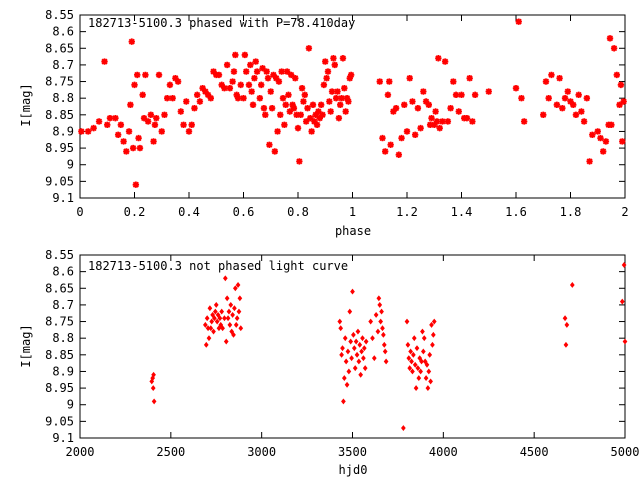 This screenshot has height=480, width=640. What do you see at coordinates (170, 452) in the screenshot?
I see `unphased-x-tick-label: 2500` at bounding box center [170, 452].